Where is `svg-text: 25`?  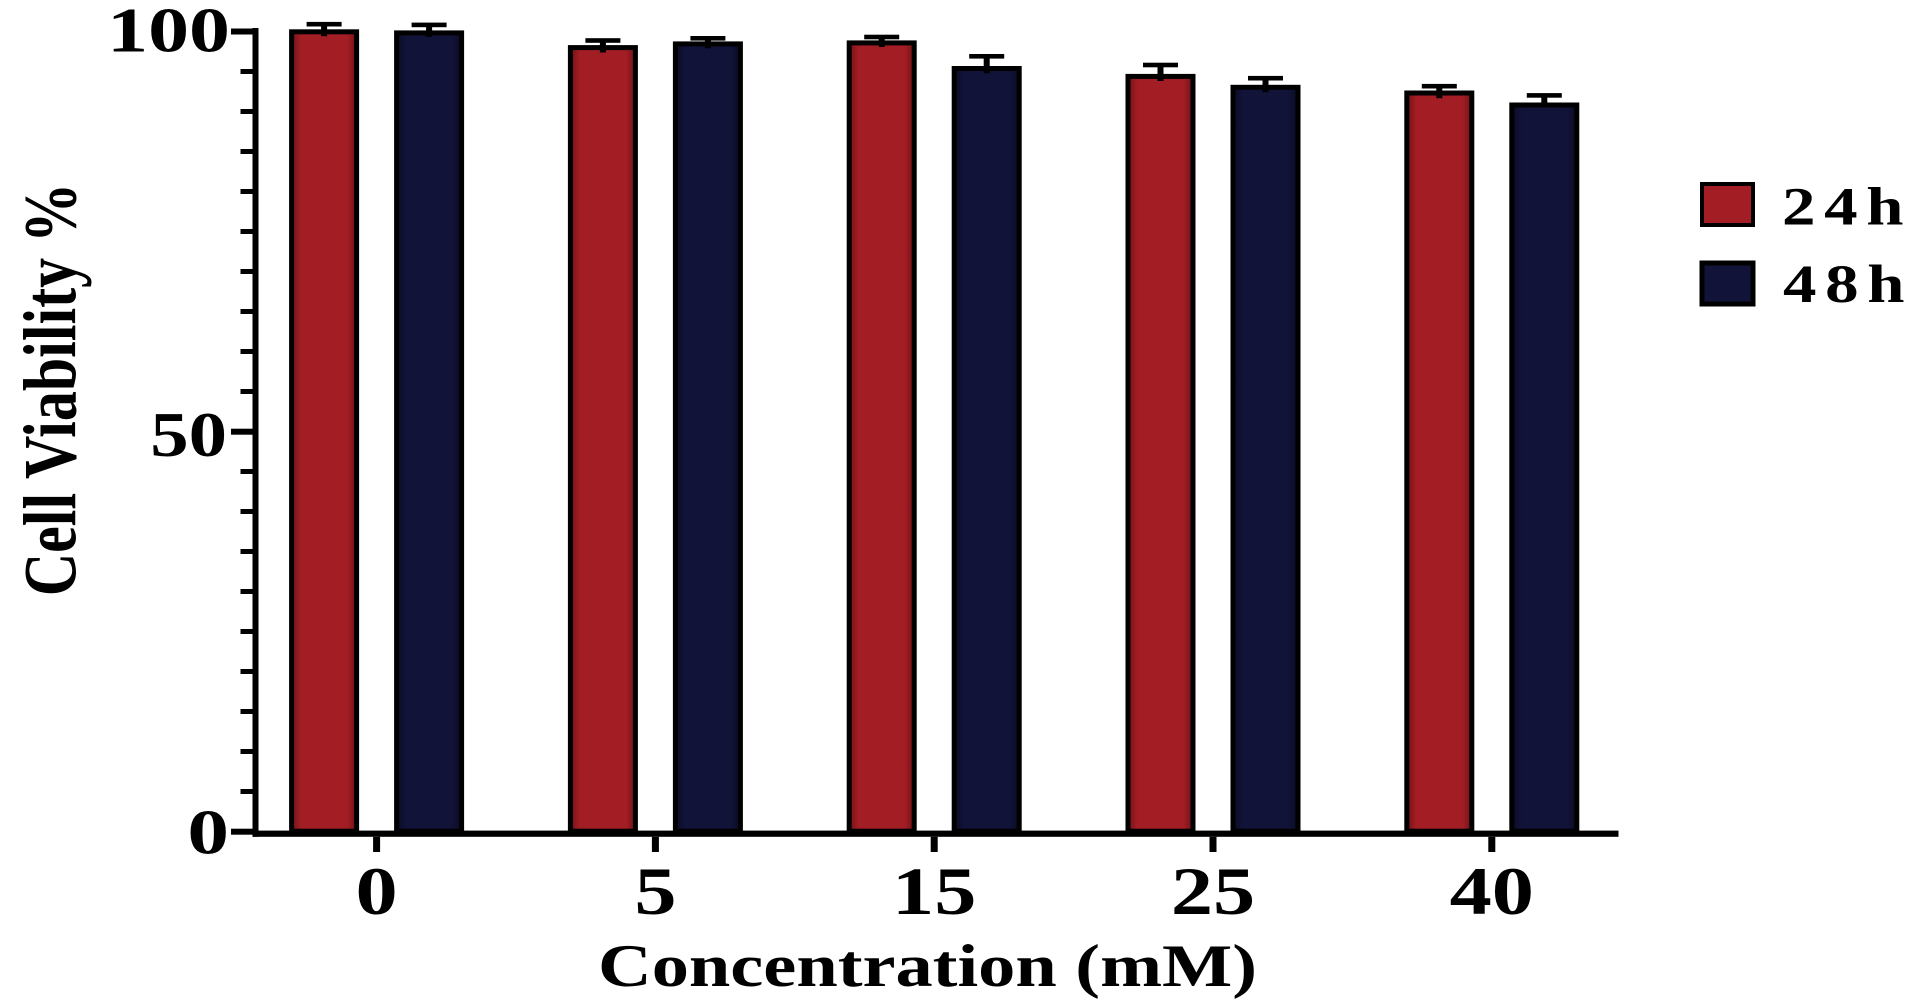 svg-text: 25 is located at coordinates (1213, 891).